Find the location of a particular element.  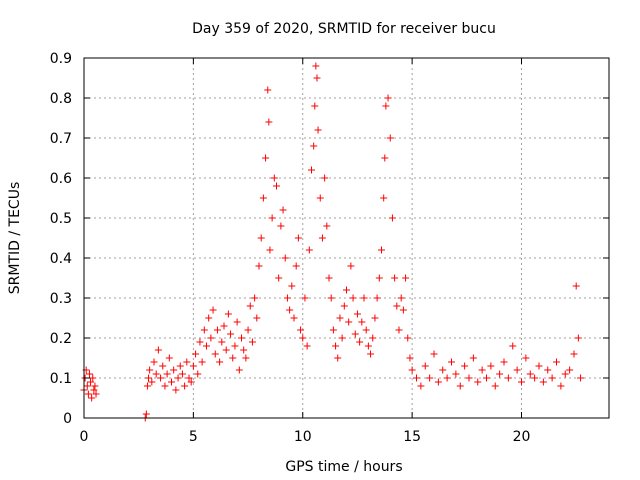

y-tick-label: 0.4 is located at coordinates (61, 259).